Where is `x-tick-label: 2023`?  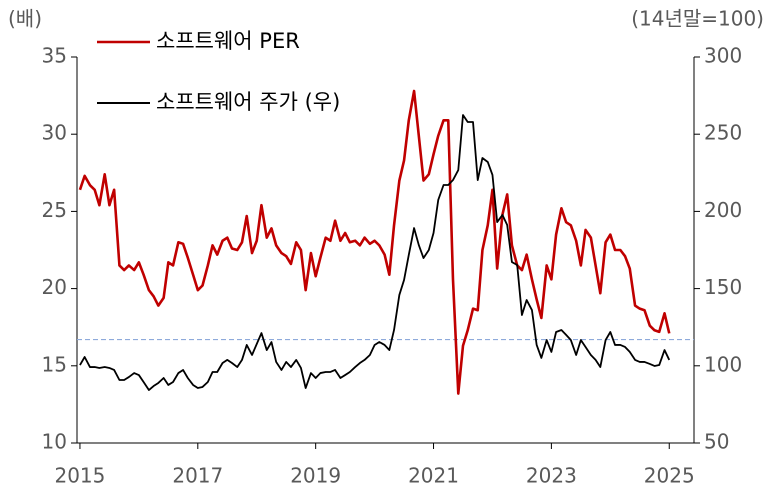
x-tick-label: 2023 is located at coordinates (551, 476).